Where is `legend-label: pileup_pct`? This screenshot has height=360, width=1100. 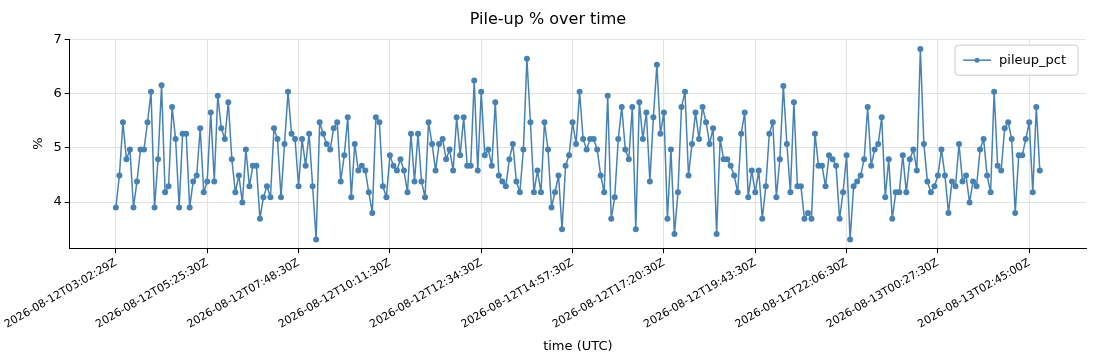
legend-label: pileup_pct is located at coordinates (1033, 59).